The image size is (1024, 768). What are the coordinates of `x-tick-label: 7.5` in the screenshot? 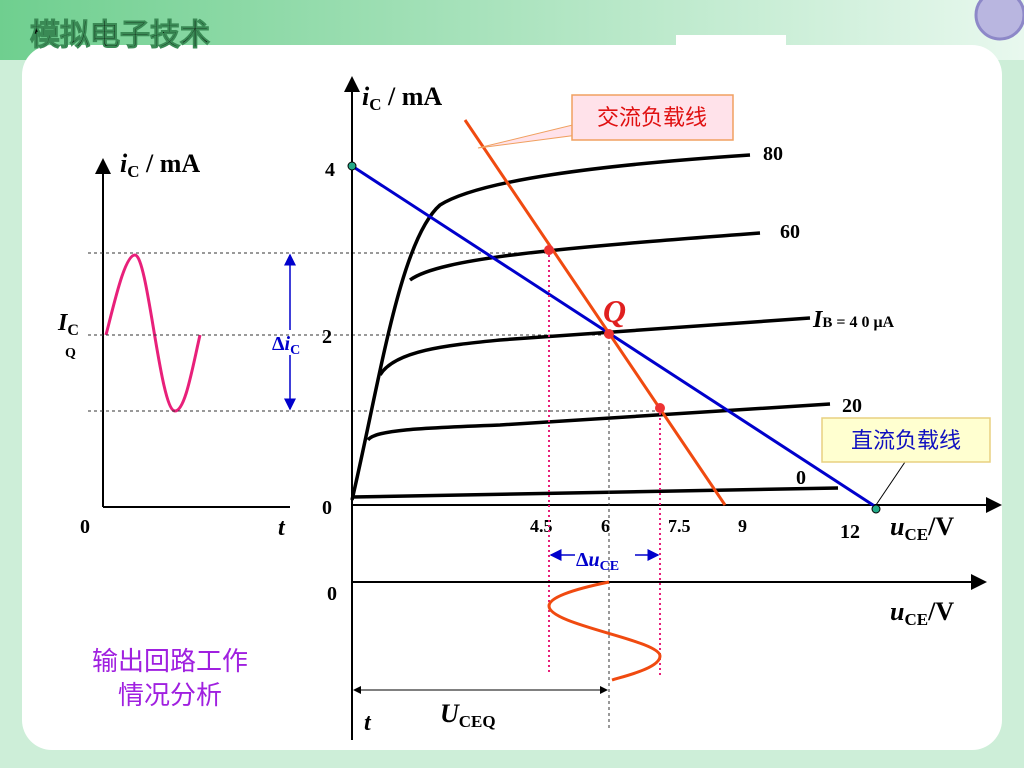 It's located at (679, 526).